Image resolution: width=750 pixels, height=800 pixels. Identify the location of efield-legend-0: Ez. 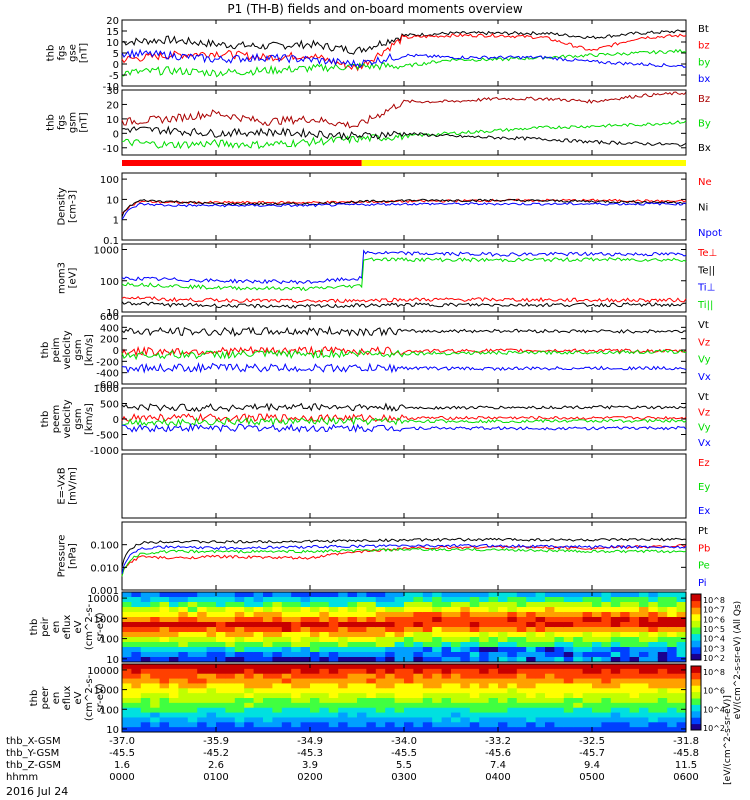
(704, 463).